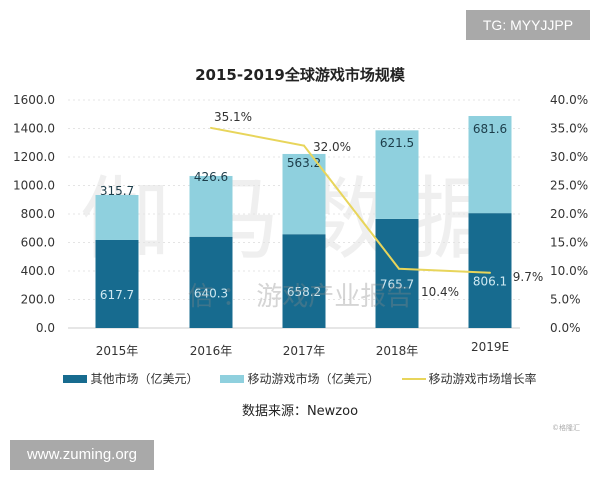 The width and height of the screenshot is (600, 480). What do you see at coordinates (413, 378) in the screenshot?
I see `legend-swatch-growth` at bounding box center [413, 378].